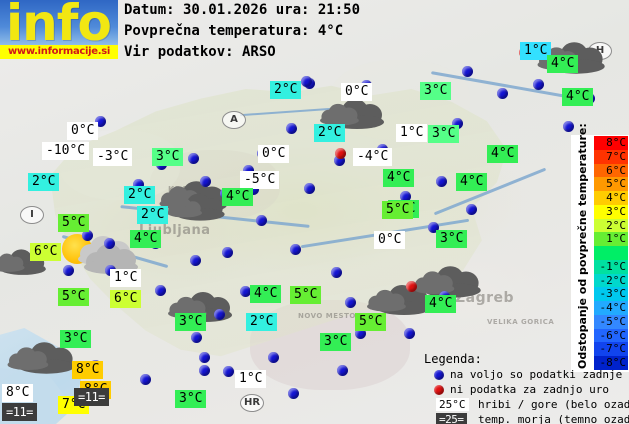  What do you see at coordinates (113, 157) in the screenshot?
I see `temperature-label-mountain: -3°C` at bounding box center [113, 157].